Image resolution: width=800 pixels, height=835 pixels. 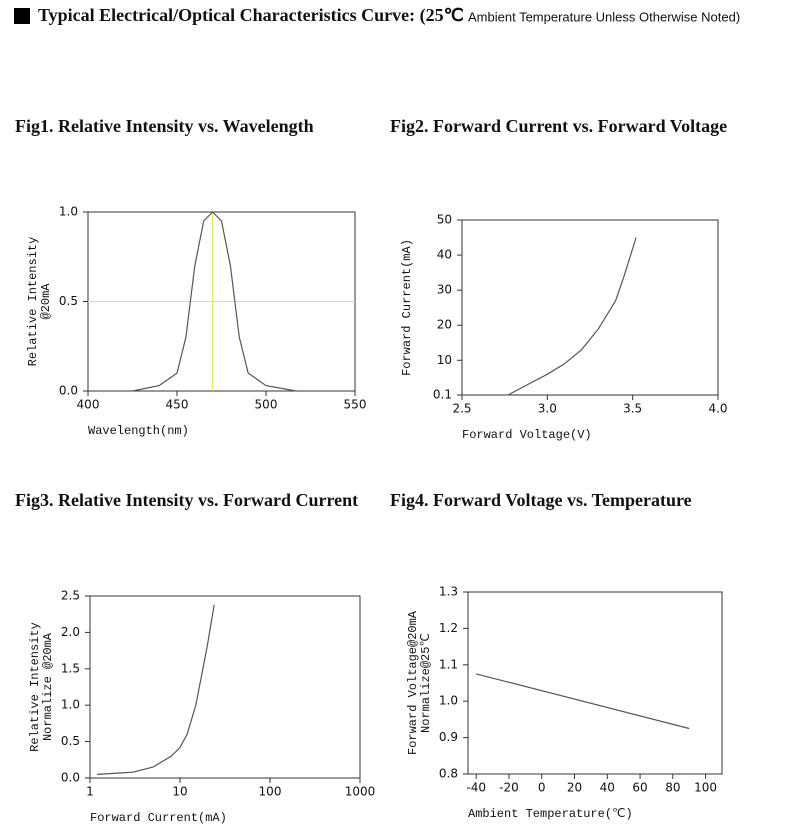 What do you see at coordinates (672, 788) in the screenshot?
I see `x-tick-label: 80` at bounding box center [672, 788].